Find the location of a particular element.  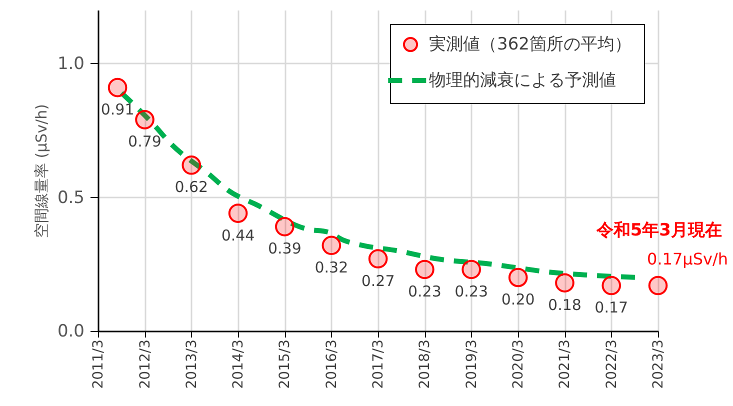

x-tick-label: 2016/3 is located at coordinates (332, 364).